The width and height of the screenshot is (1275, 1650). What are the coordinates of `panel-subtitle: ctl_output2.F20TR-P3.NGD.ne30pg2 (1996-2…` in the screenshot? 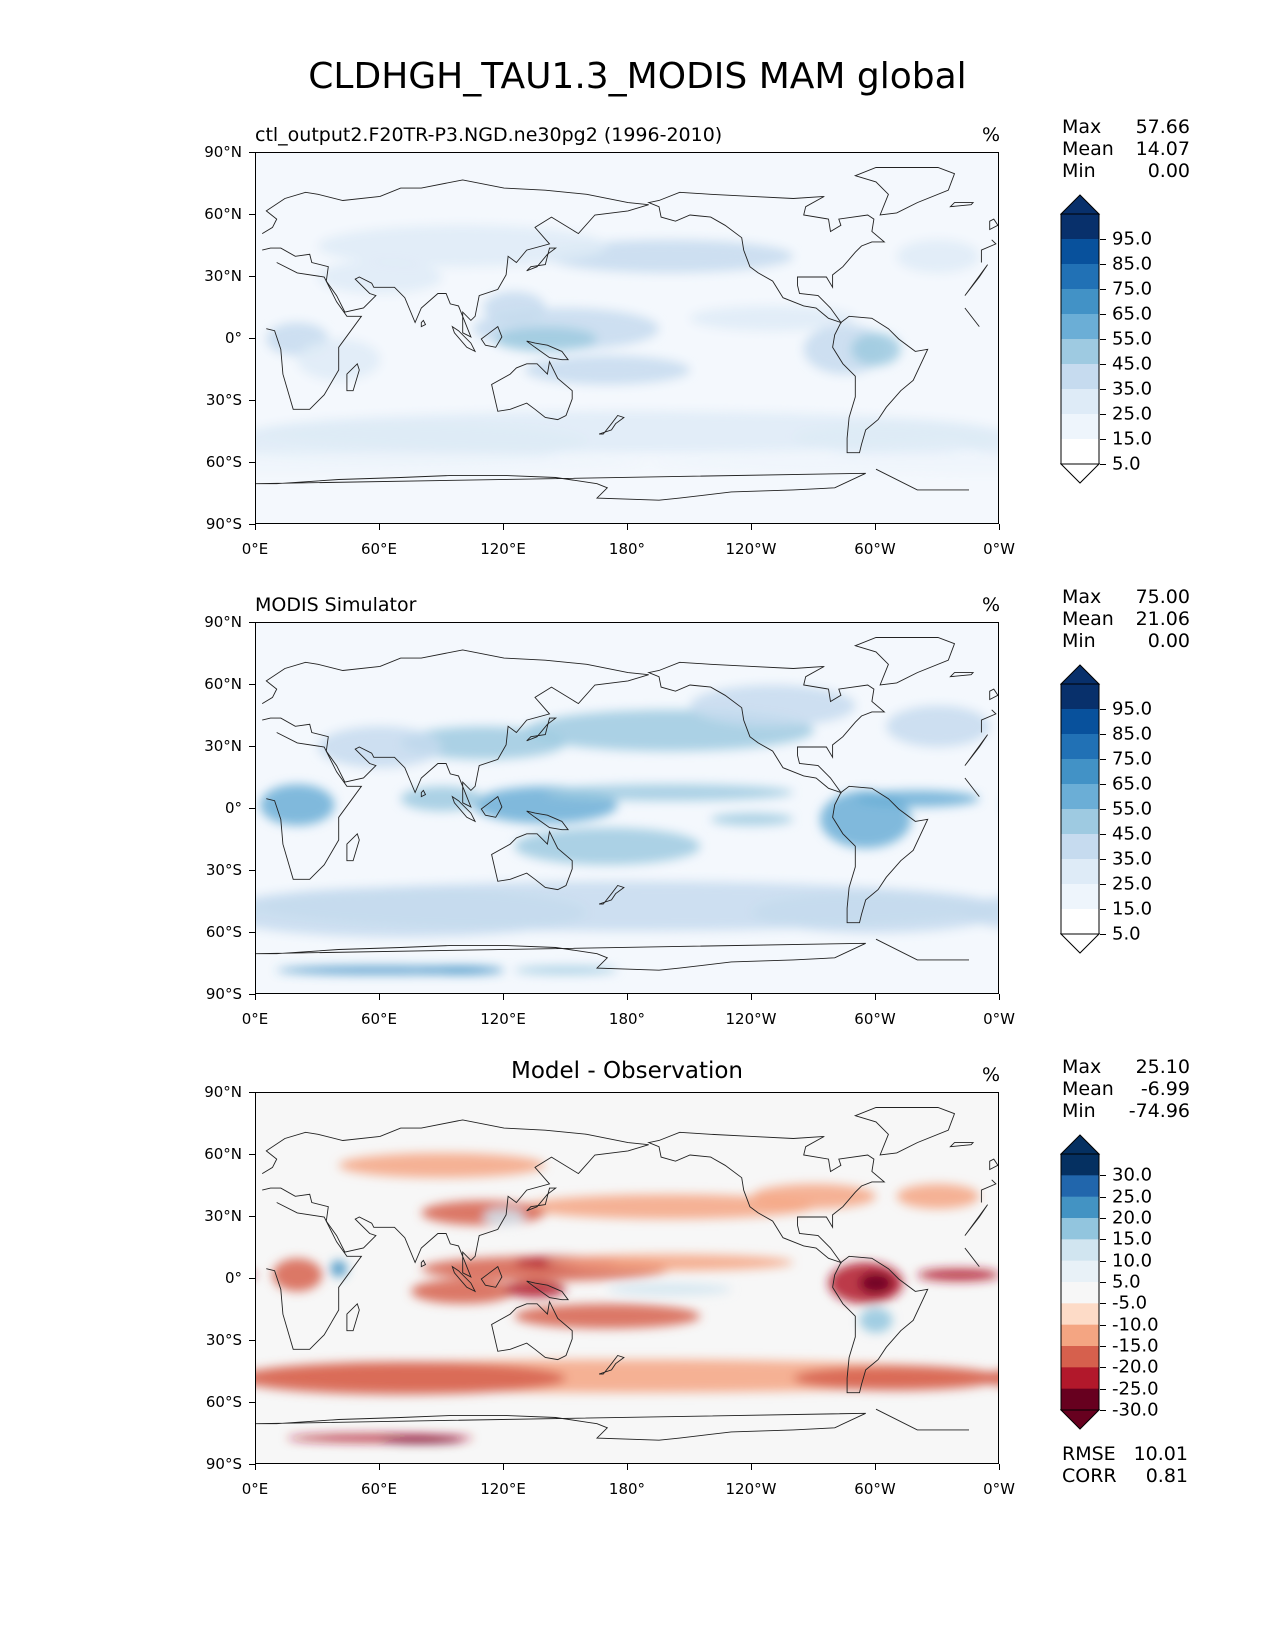 It's located at (489, 135).